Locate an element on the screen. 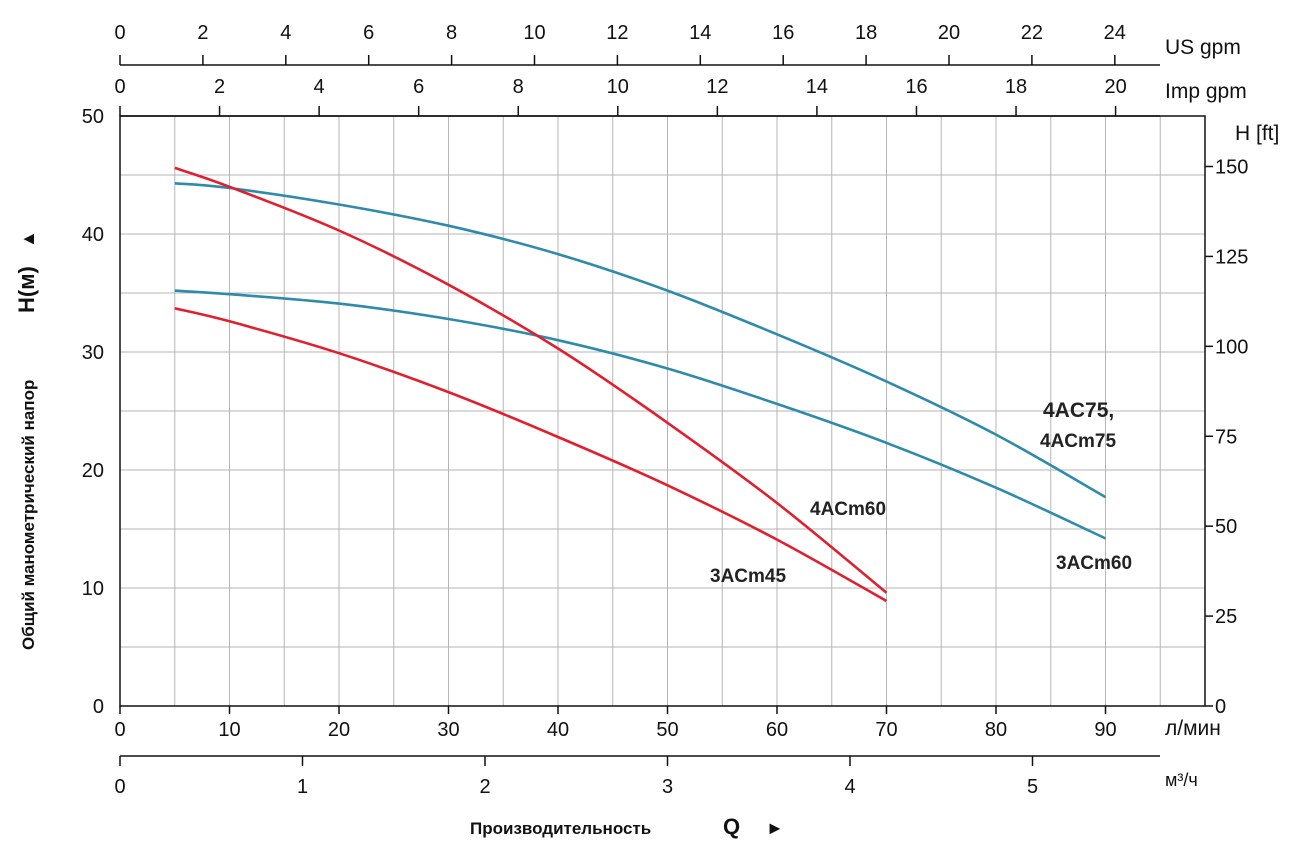 This screenshot has width=1303, height=847. y-ft-tick-label: 50 is located at coordinates (1226, 527).